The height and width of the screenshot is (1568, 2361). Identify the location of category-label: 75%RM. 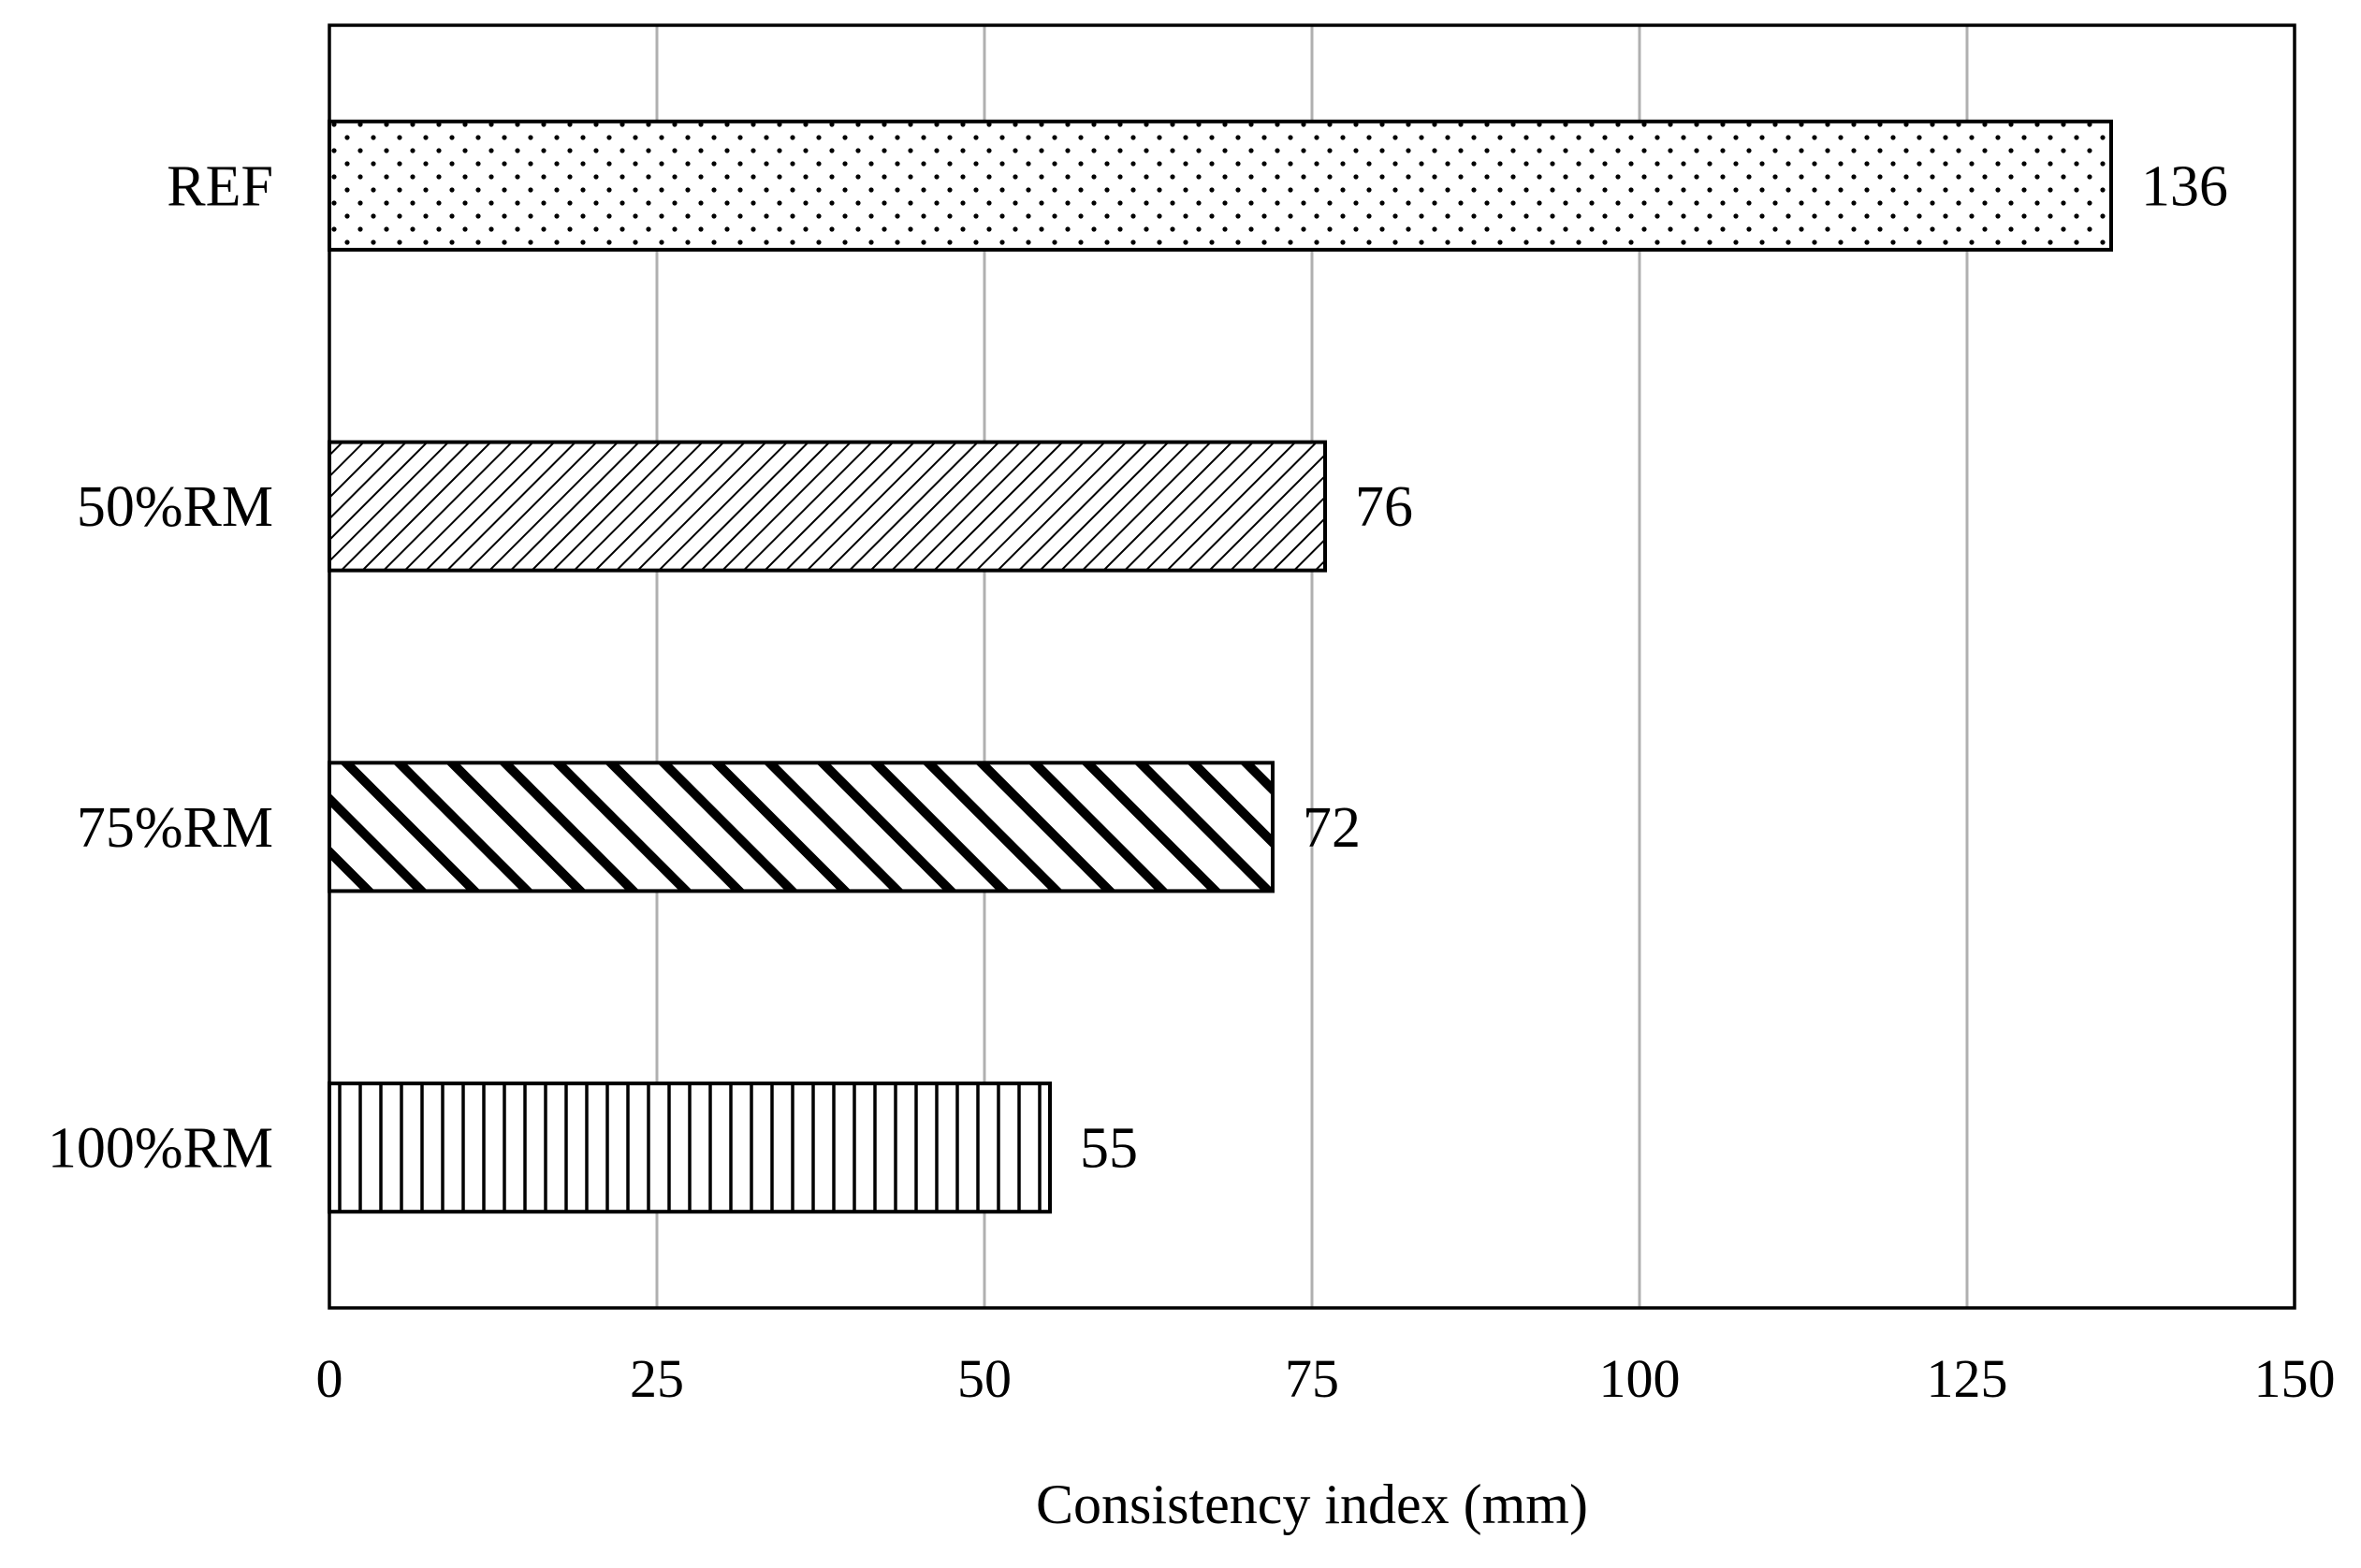
(175, 828).